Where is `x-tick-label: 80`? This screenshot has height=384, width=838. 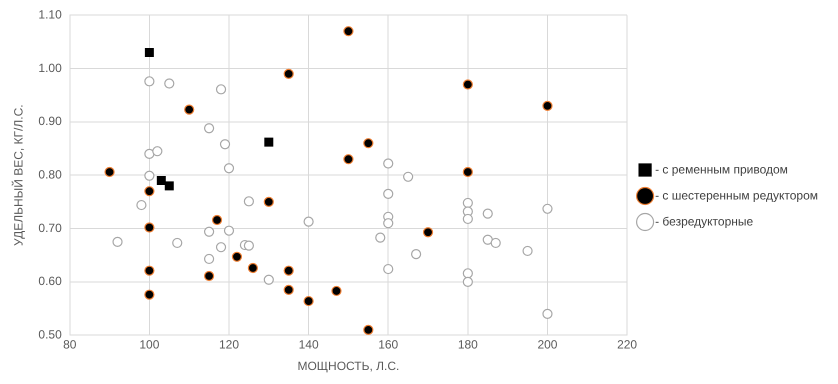
x-tick-label: 80 is located at coordinates (70, 345).